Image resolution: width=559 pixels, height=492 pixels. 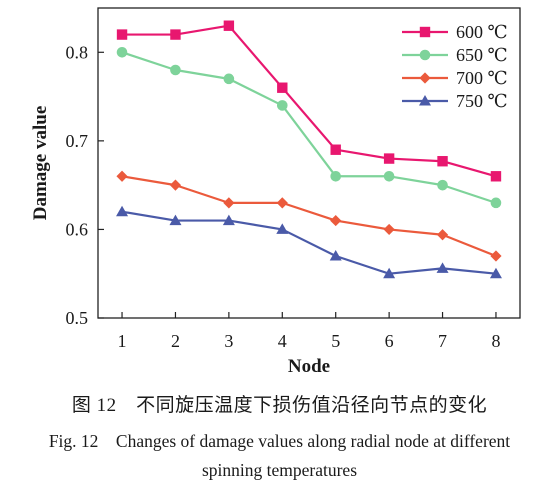 I want to click on legend-label-3: 750 ℃, so click(x=482, y=101).